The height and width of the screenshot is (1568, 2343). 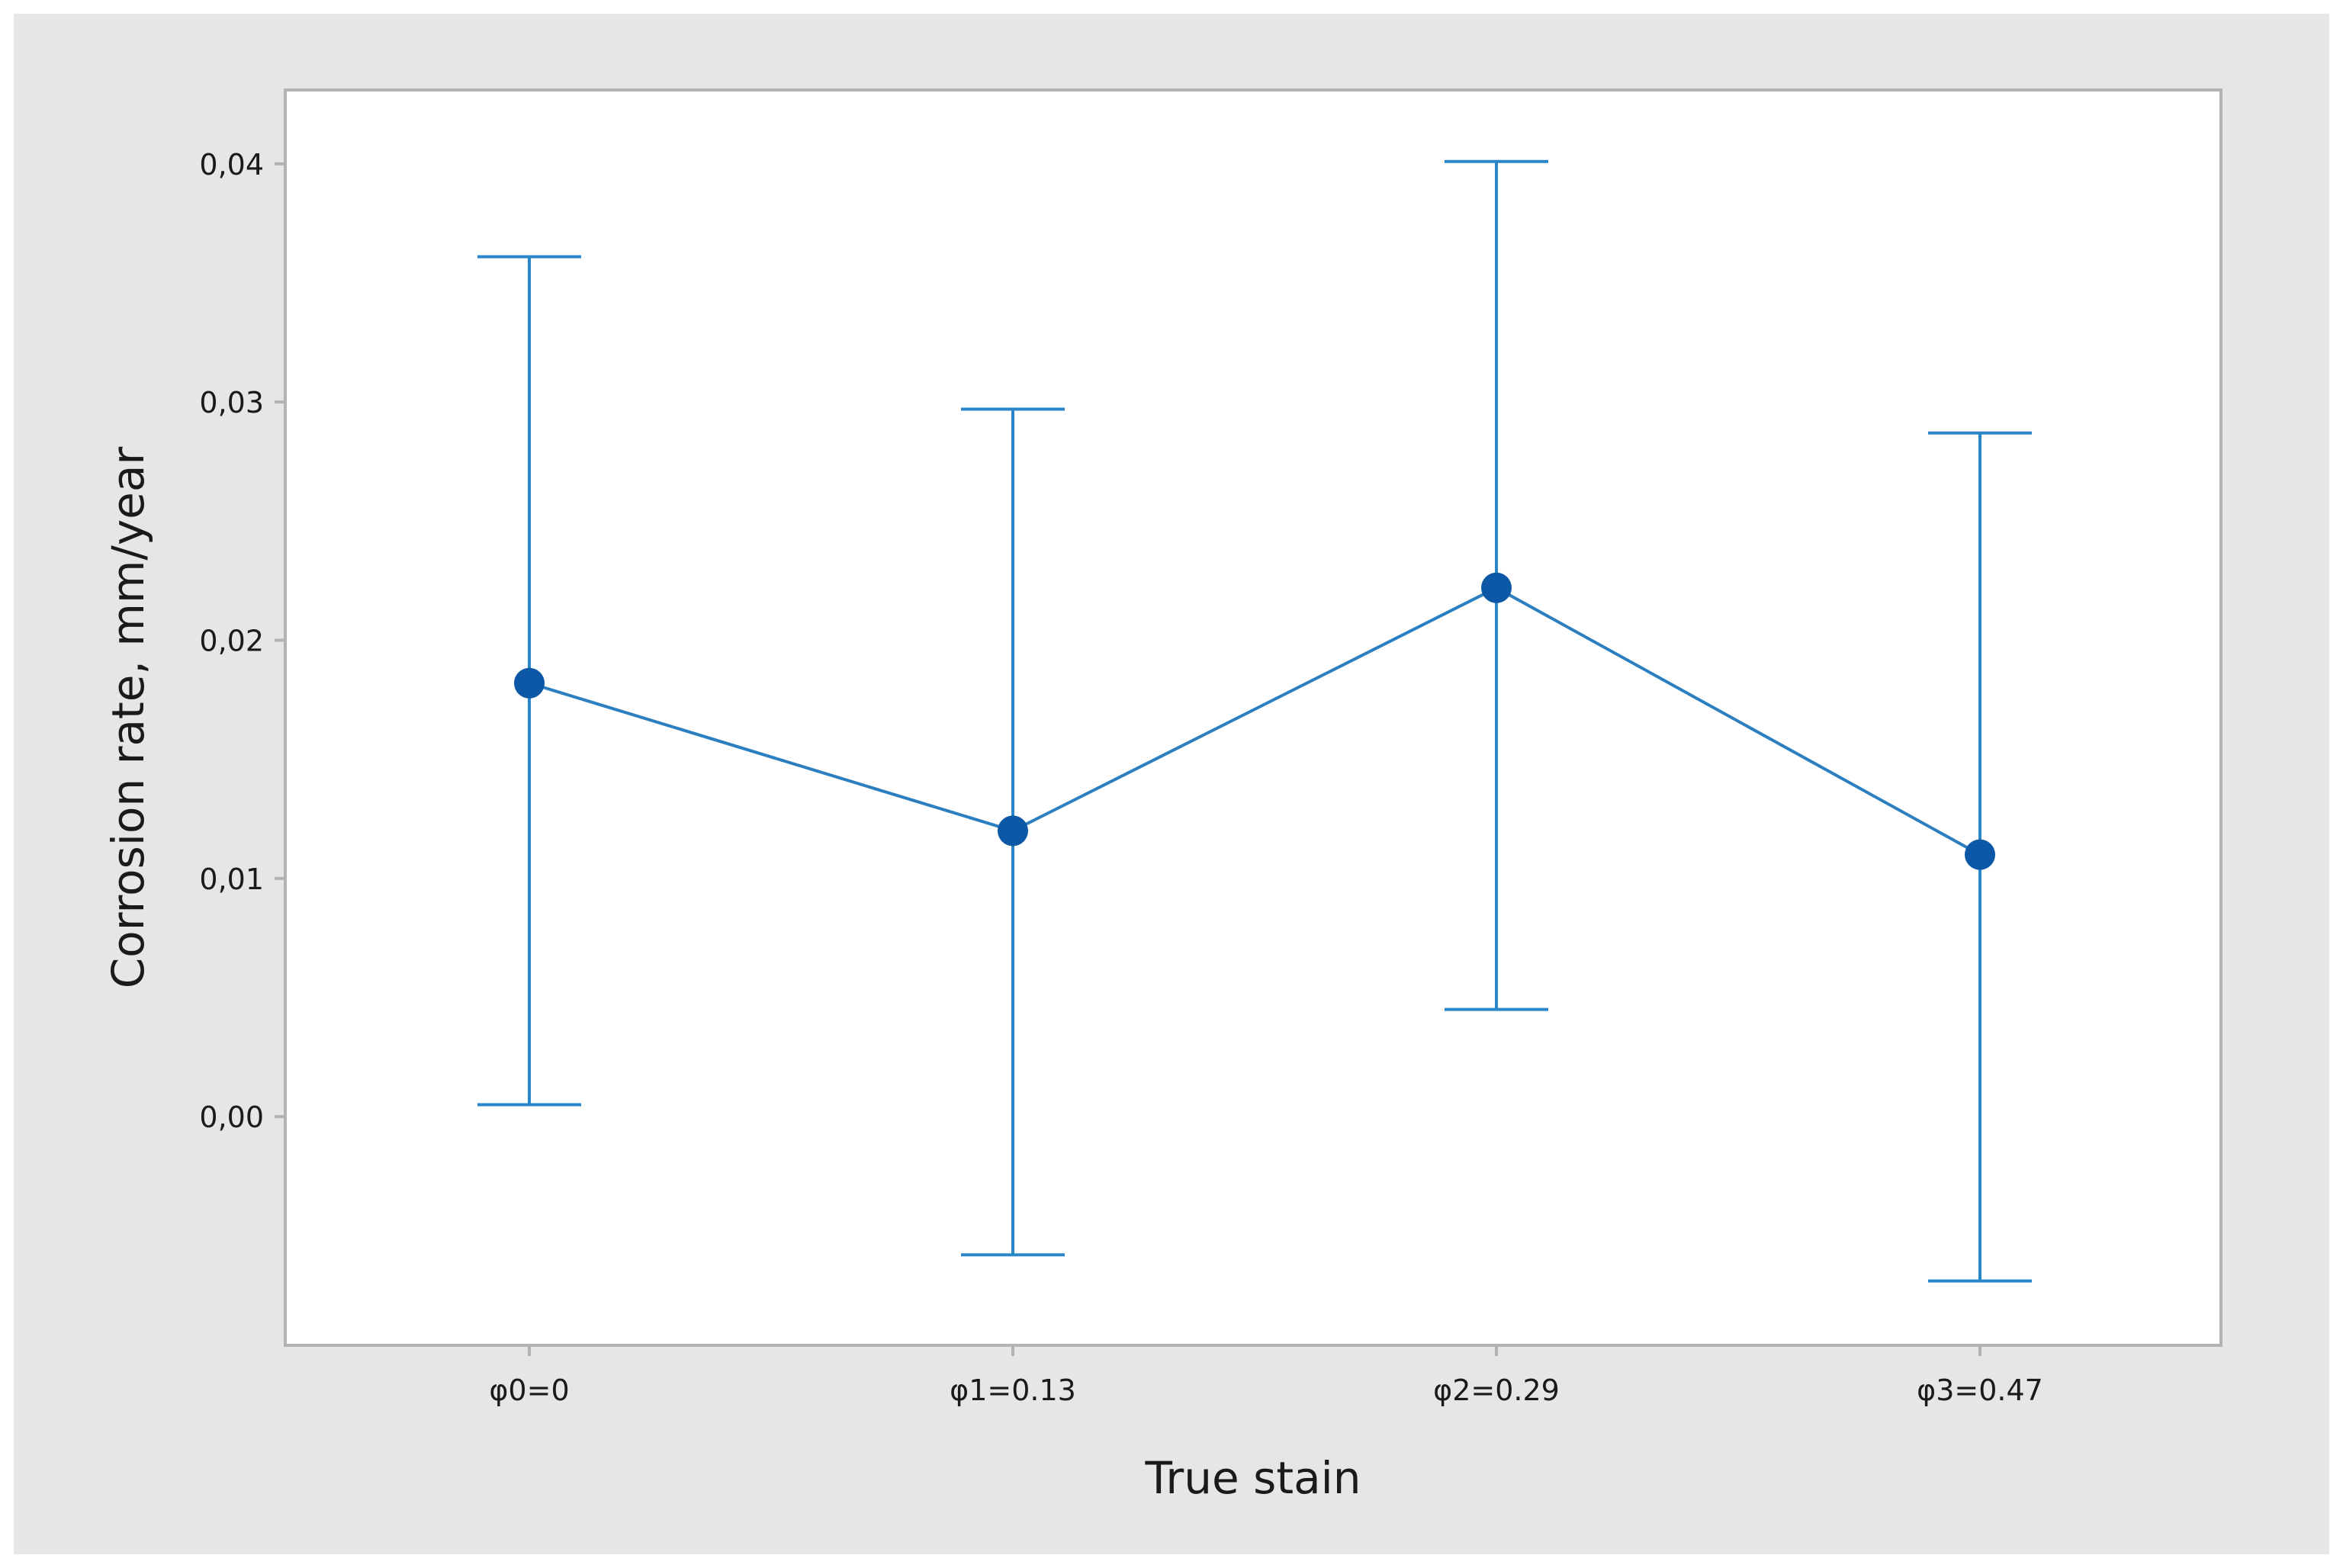 I want to click on y-tick-label: 0,00, so click(x=231, y=1117).